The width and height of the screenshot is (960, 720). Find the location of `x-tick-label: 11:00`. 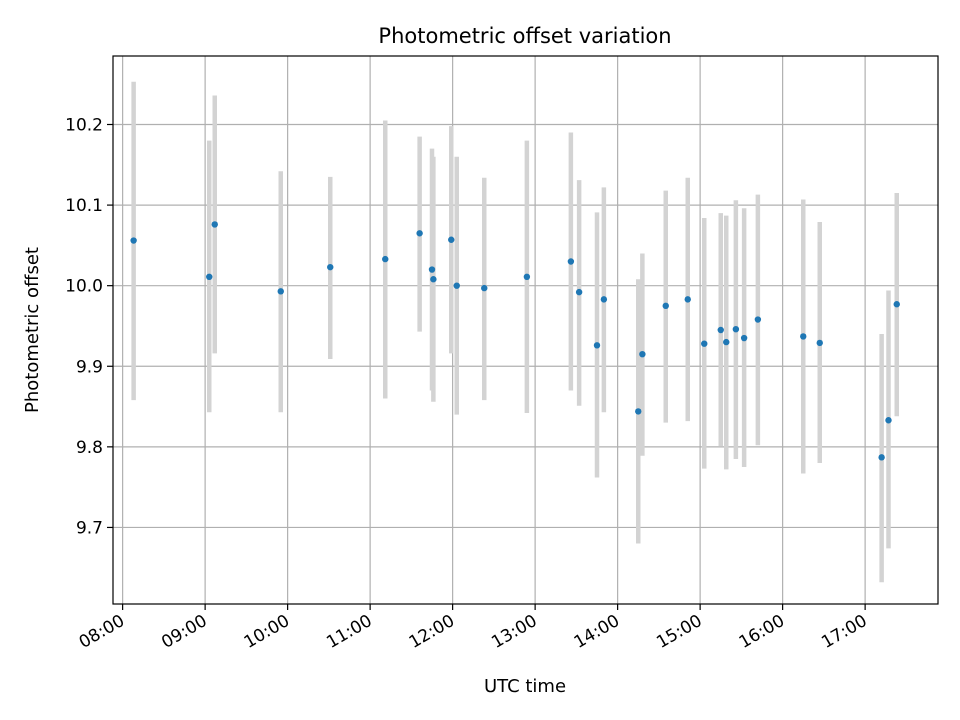

x-tick-label: 11:00 is located at coordinates (349, 632).